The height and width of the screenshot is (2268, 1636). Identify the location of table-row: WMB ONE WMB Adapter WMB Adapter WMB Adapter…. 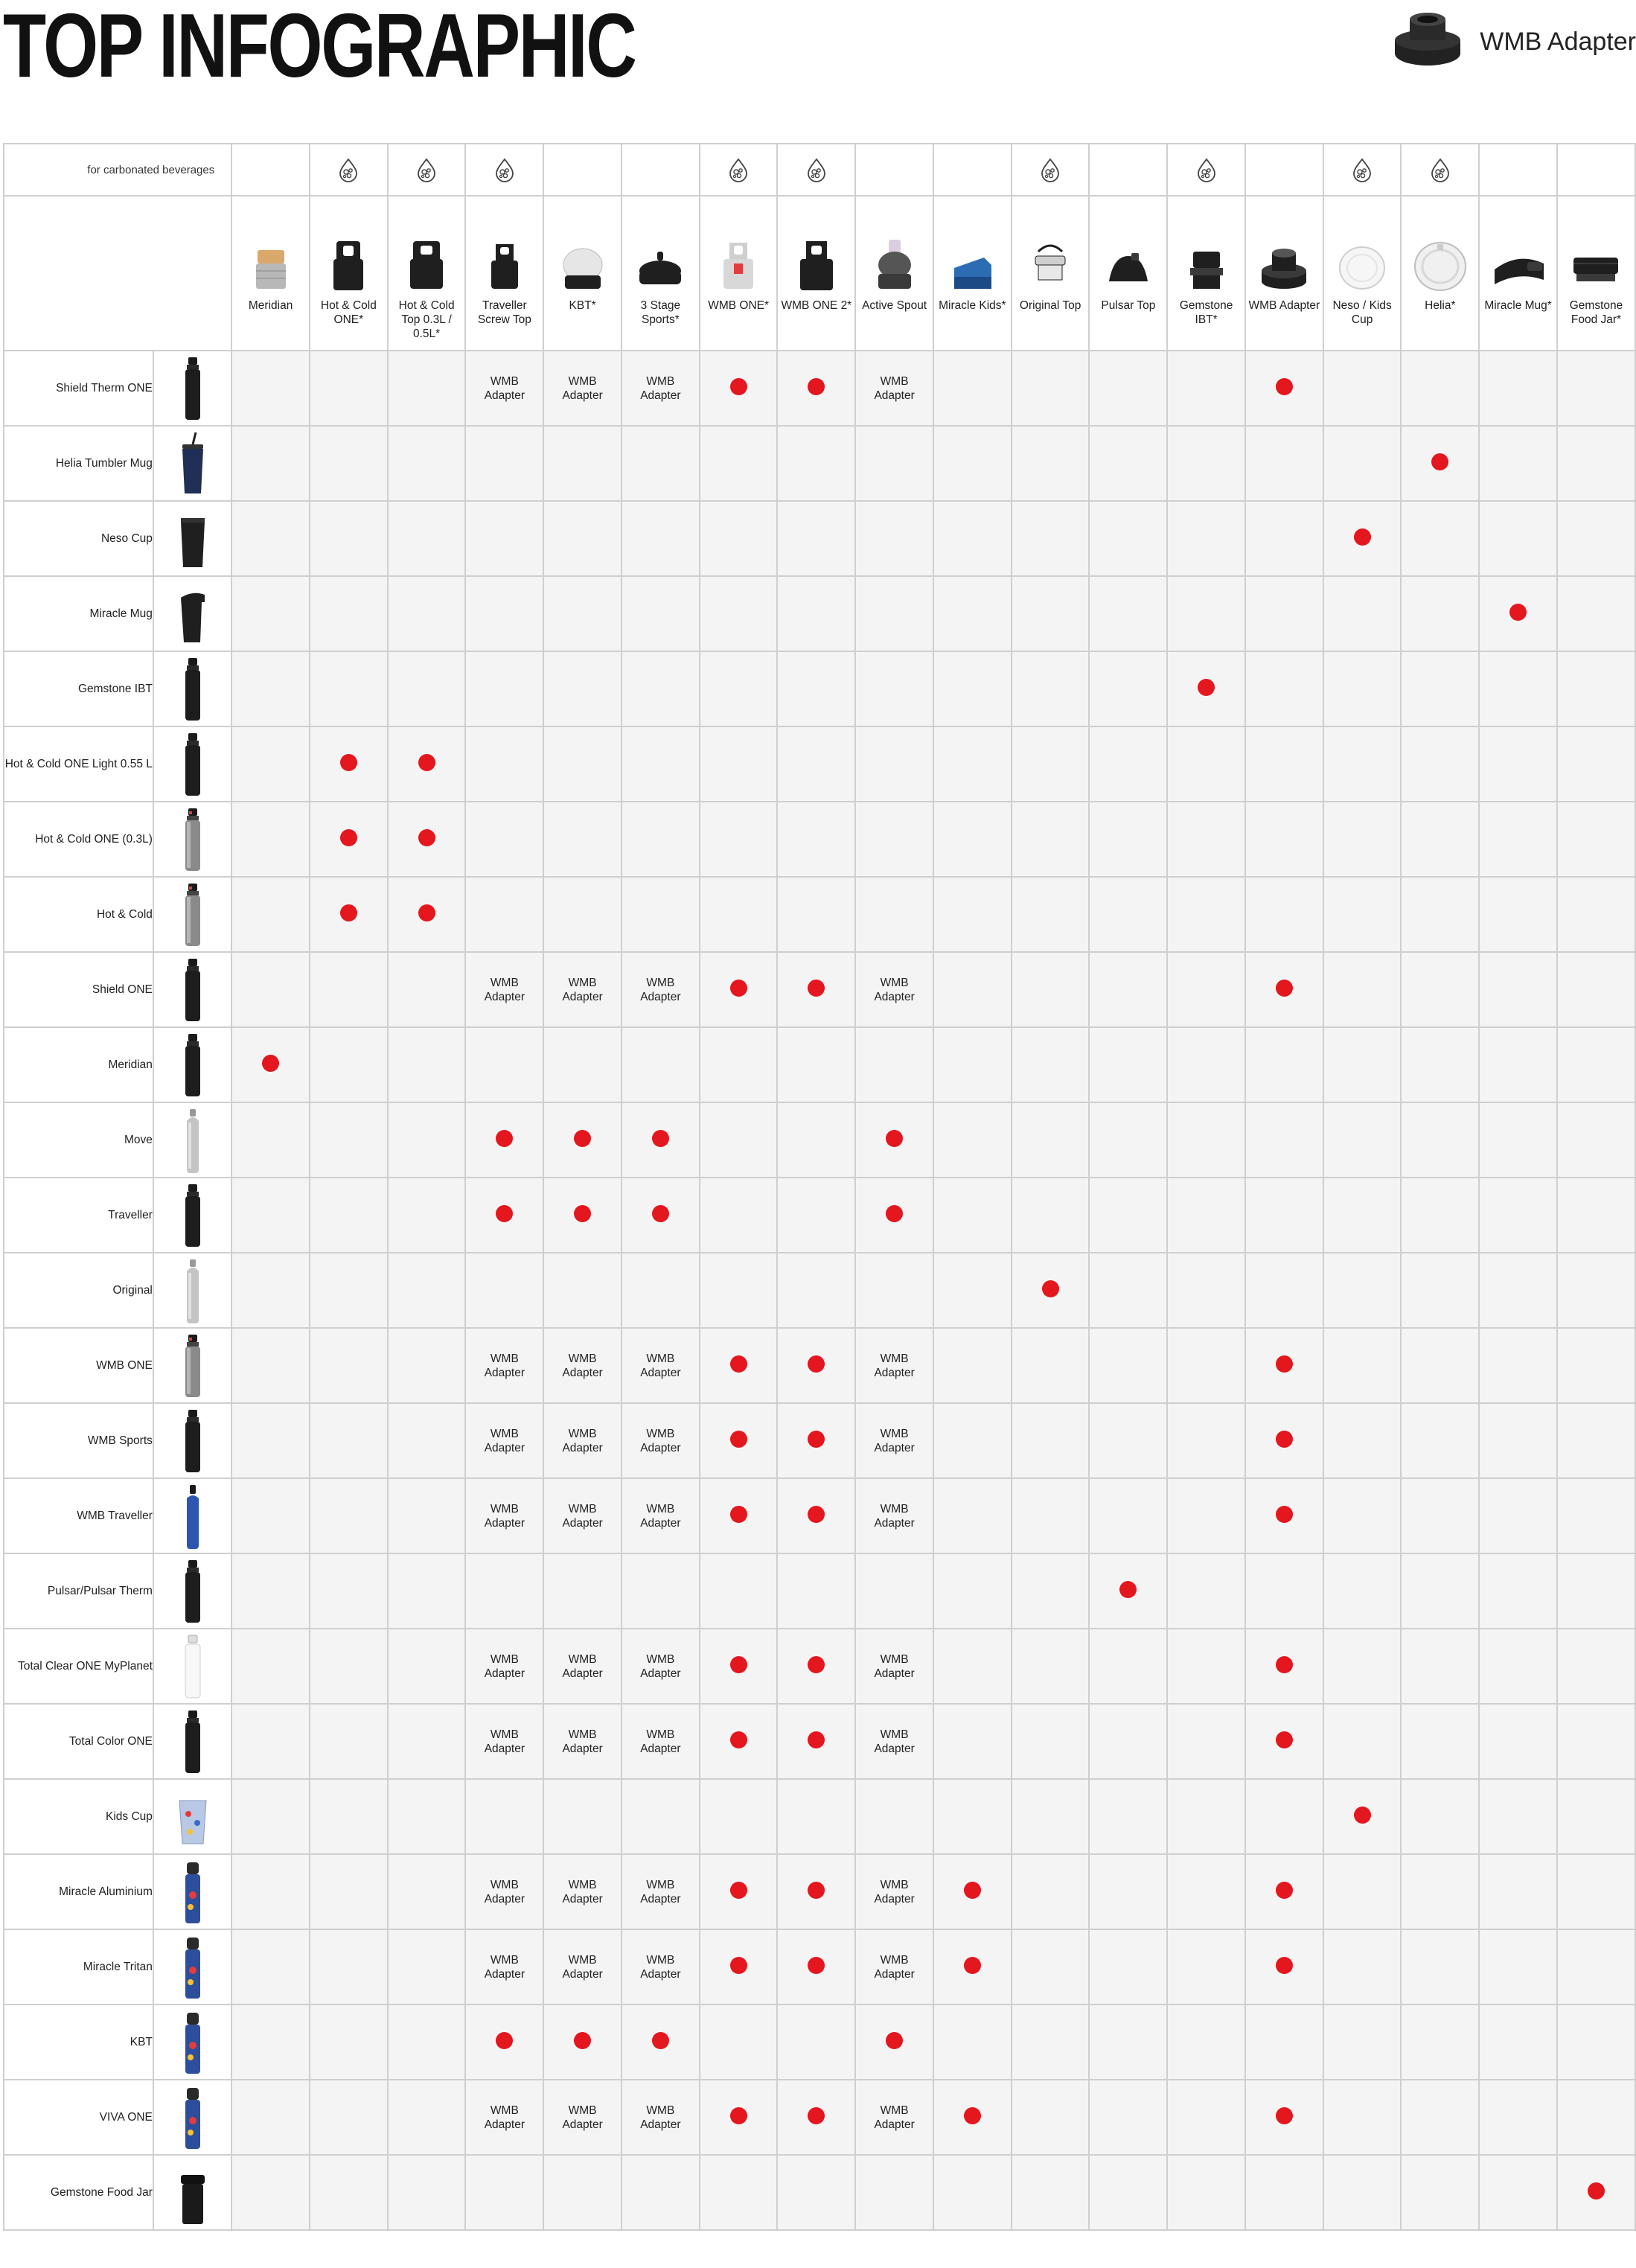
(819, 1365).